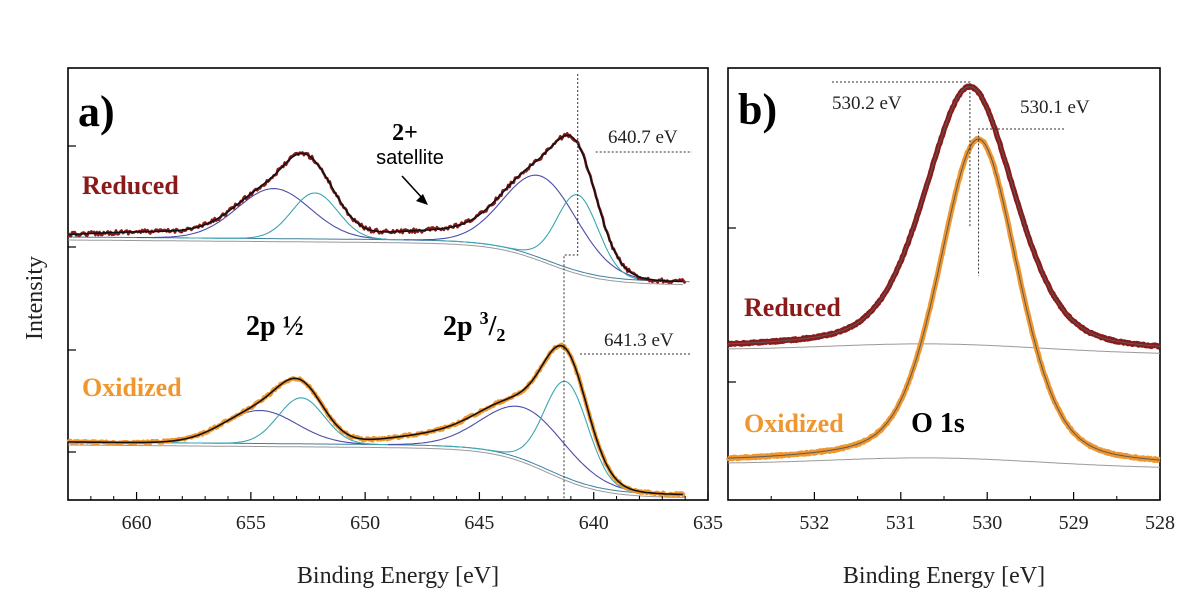  I want to click on panel-b-xtick-label-3: 529, so click(1074, 523).